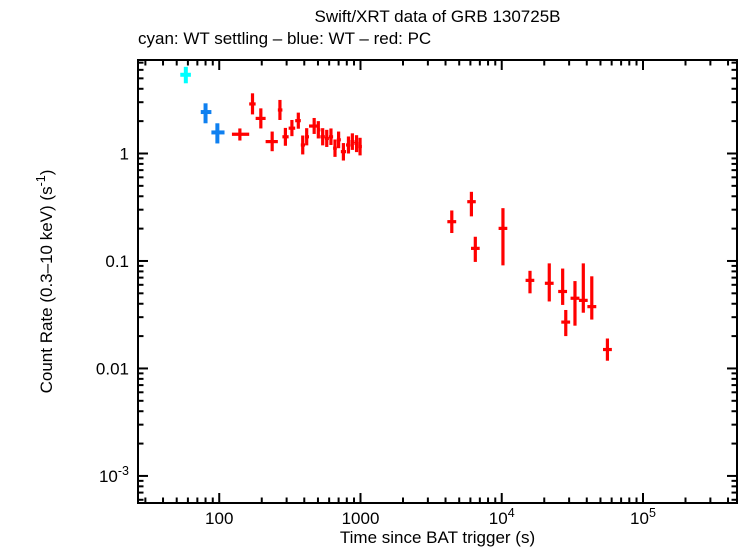 The height and width of the screenshot is (558, 746). What do you see at coordinates (285, 38) in the screenshot?
I see `chart-legend-subtitle: cyan: WT settling – blue: WT – red: PC` at bounding box center [285, 38].